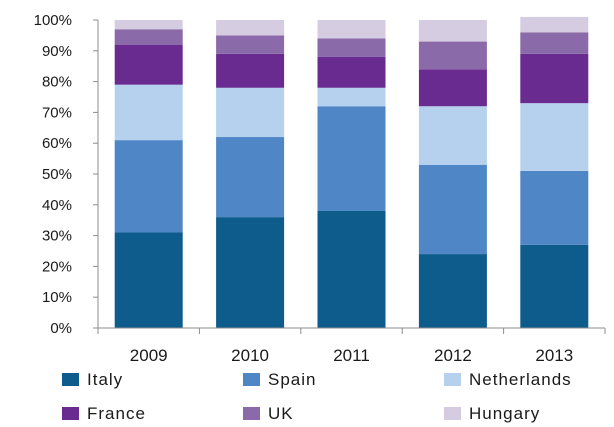  What do you see at coordinates (317, 396) in the screenshot?
I see `legend: Italy Spain Netherlands France UK Hungary` at bounding box center [317, 396].